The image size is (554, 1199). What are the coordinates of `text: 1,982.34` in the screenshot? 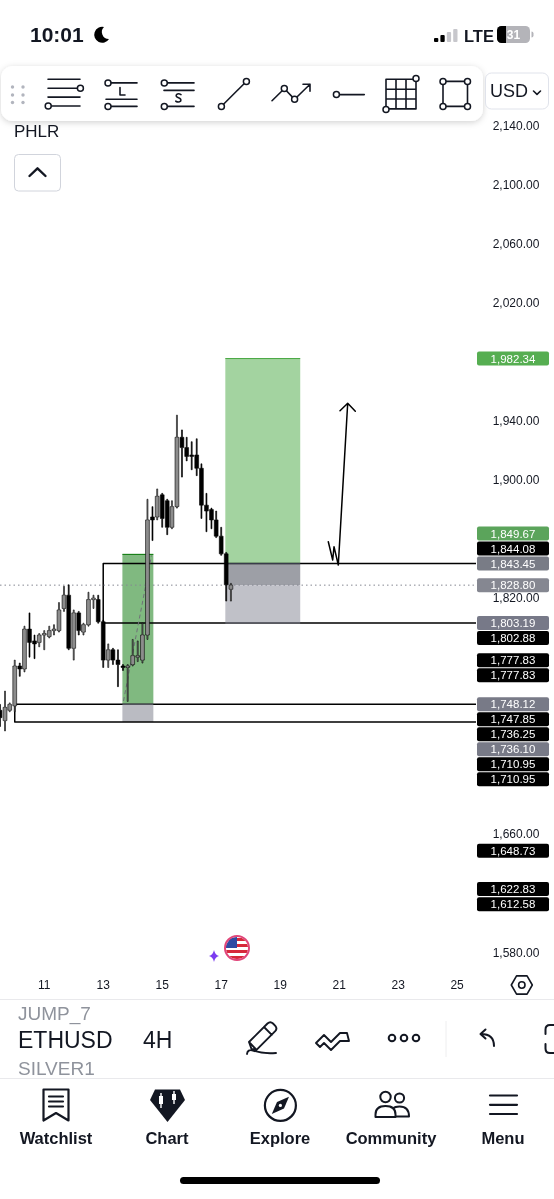 It's located at (513, 358).